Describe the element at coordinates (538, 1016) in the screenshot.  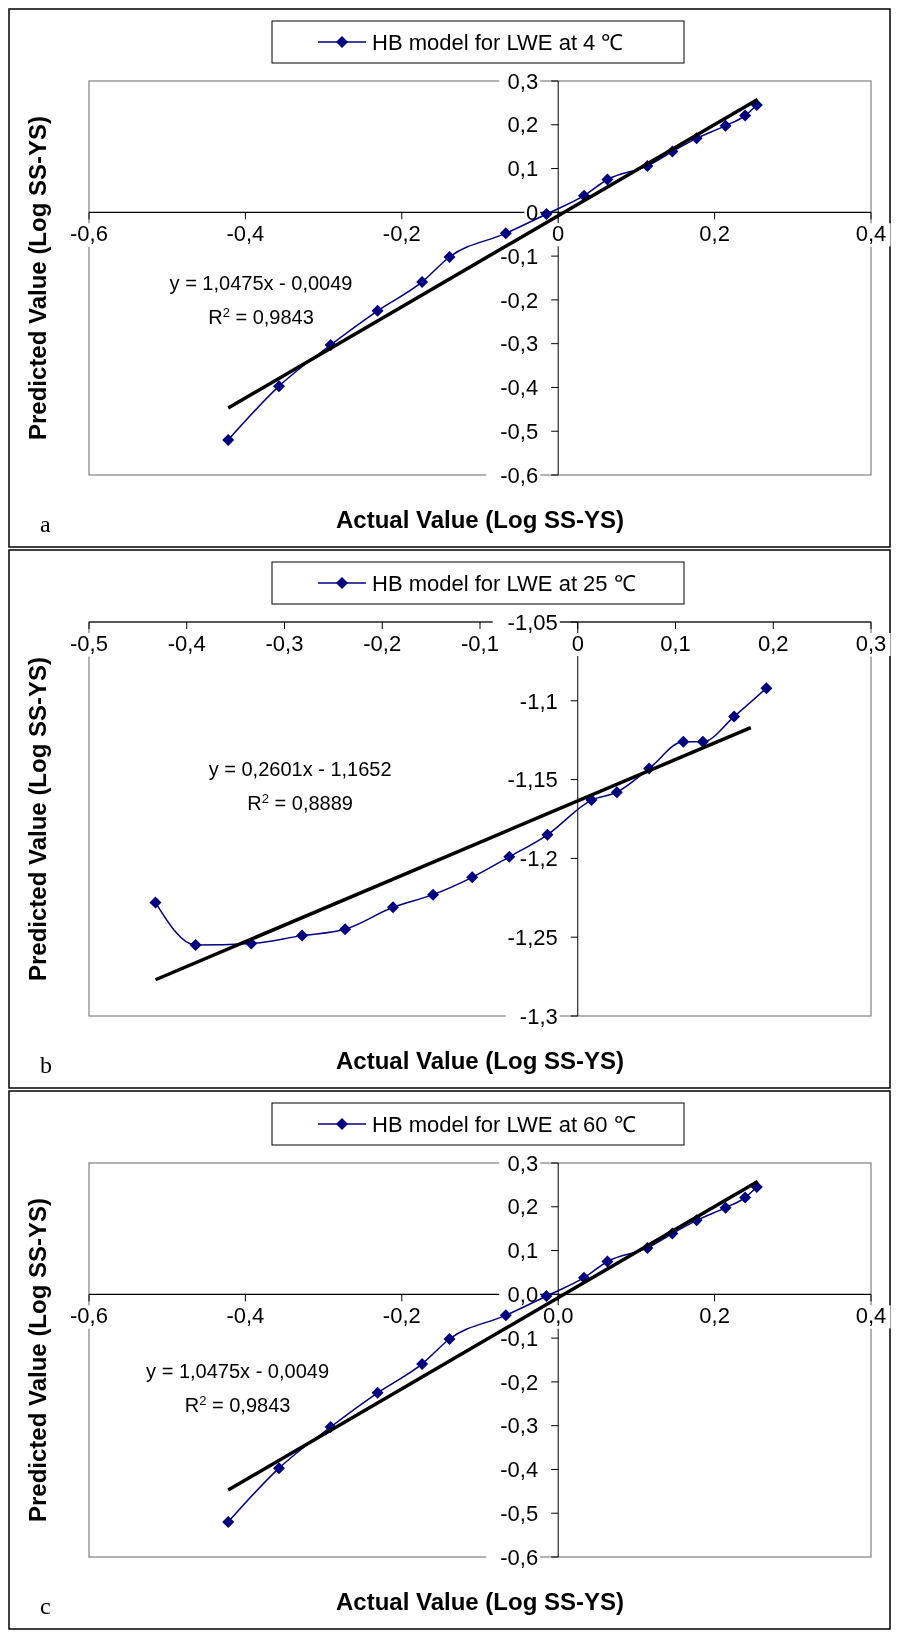
I see `y-tick-label: -1,3` at that location.